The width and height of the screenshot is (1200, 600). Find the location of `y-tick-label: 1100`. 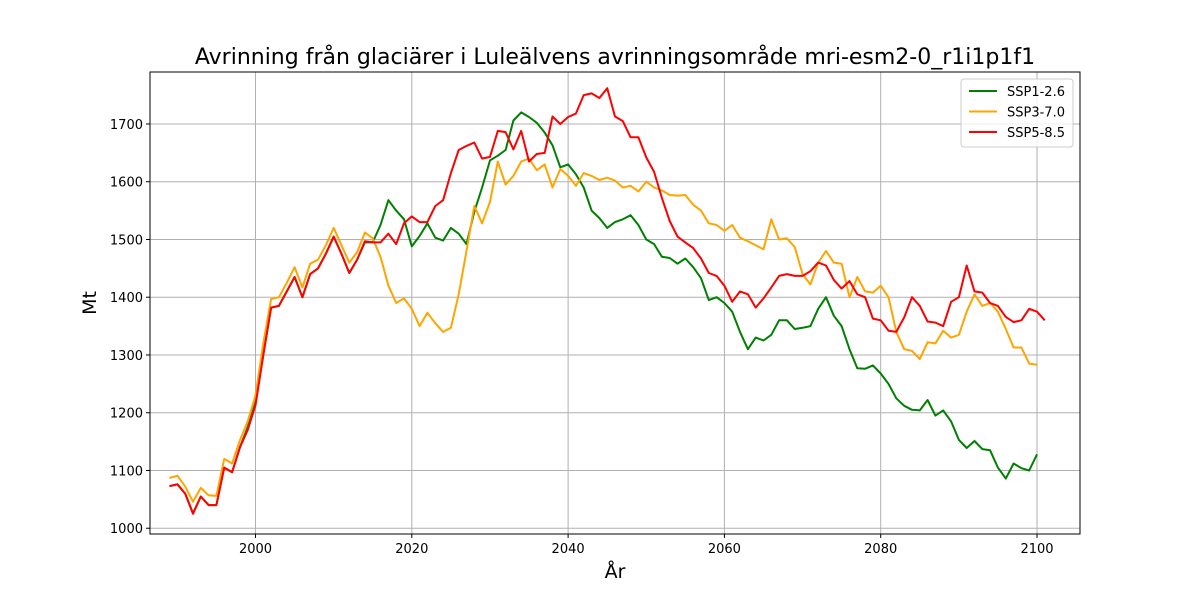

y-tick-label: 1100 is located at coordinates (126, 471).